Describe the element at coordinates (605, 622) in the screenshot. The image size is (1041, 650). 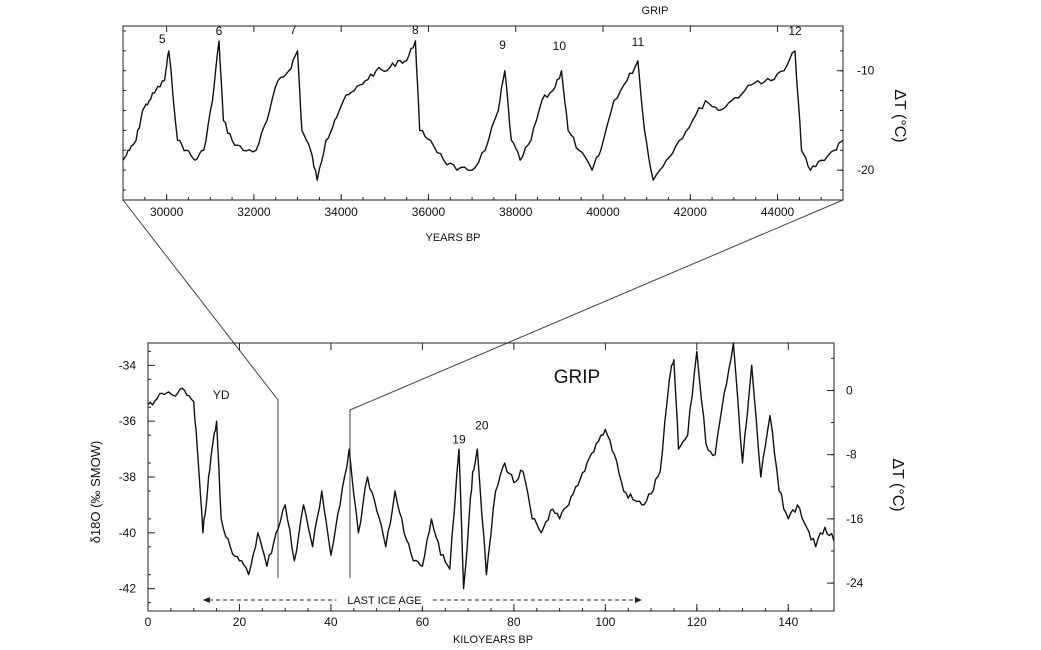
I see `bottom-x-tick-label: 100` at that location.